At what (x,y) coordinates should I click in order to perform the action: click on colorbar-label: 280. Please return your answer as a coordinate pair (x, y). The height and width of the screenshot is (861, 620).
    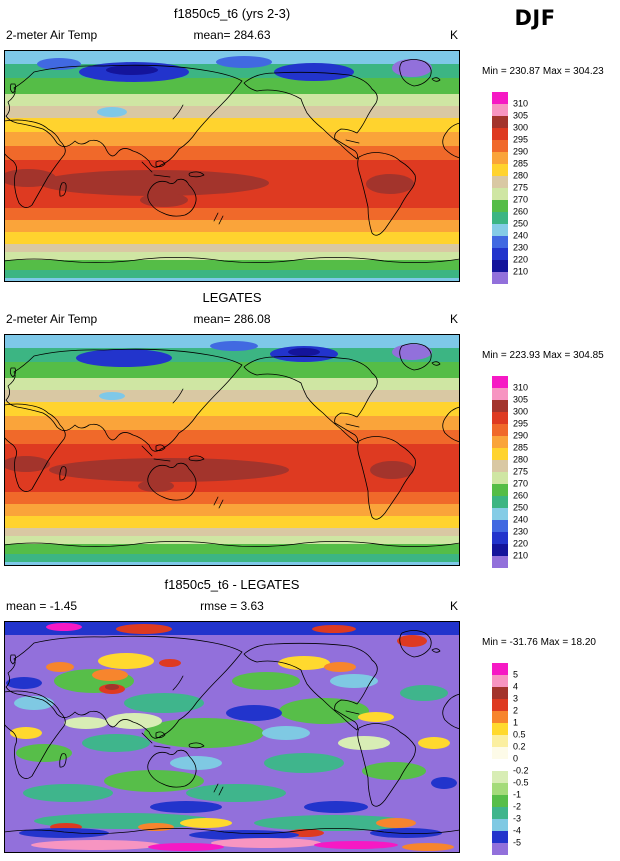
    Looking at the image, I should click on (521, 175).